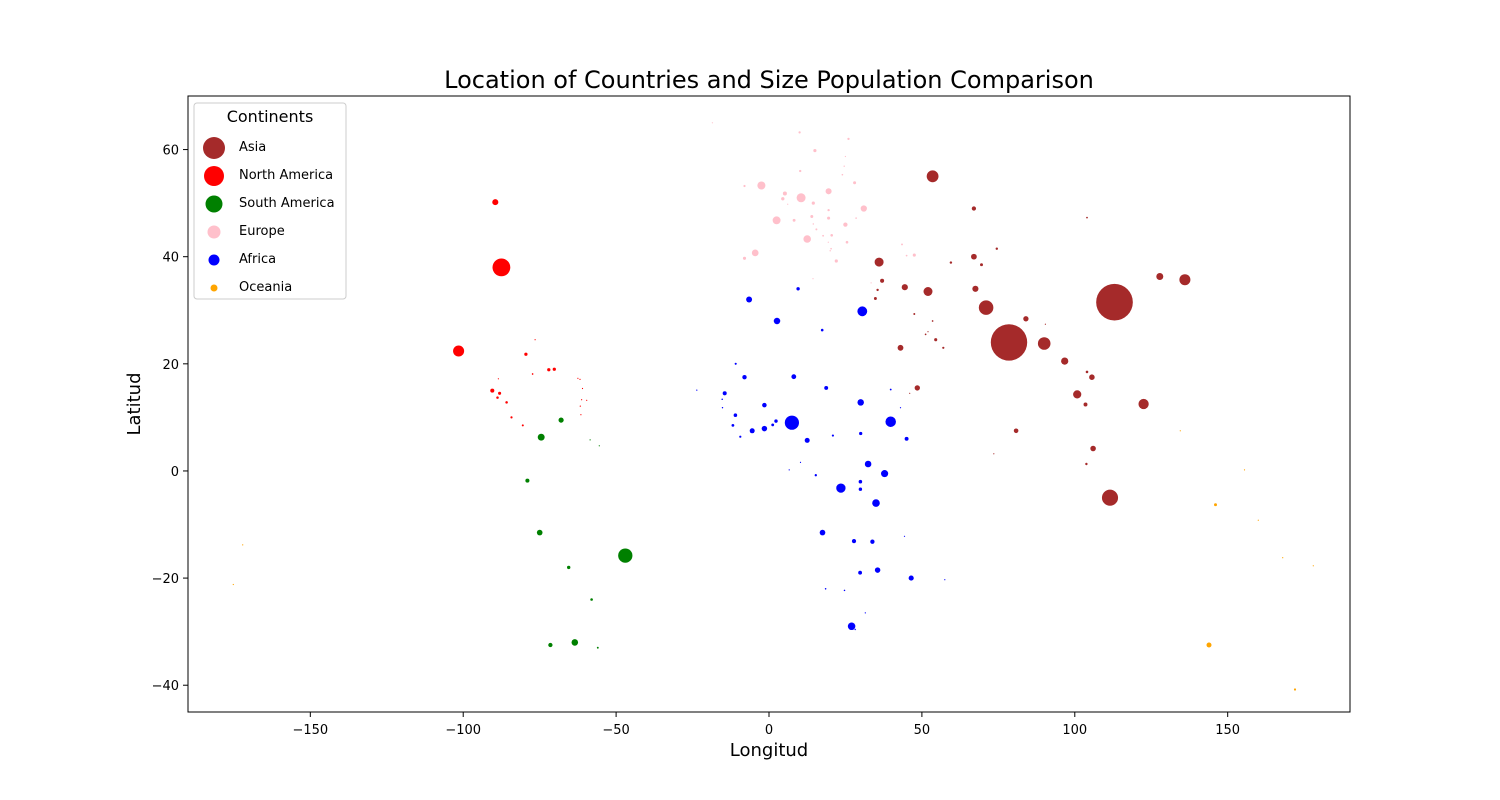 Image resolution: width=1500 pixels, height=800 pixels. I want to click on series-africa, so click(821, 459).